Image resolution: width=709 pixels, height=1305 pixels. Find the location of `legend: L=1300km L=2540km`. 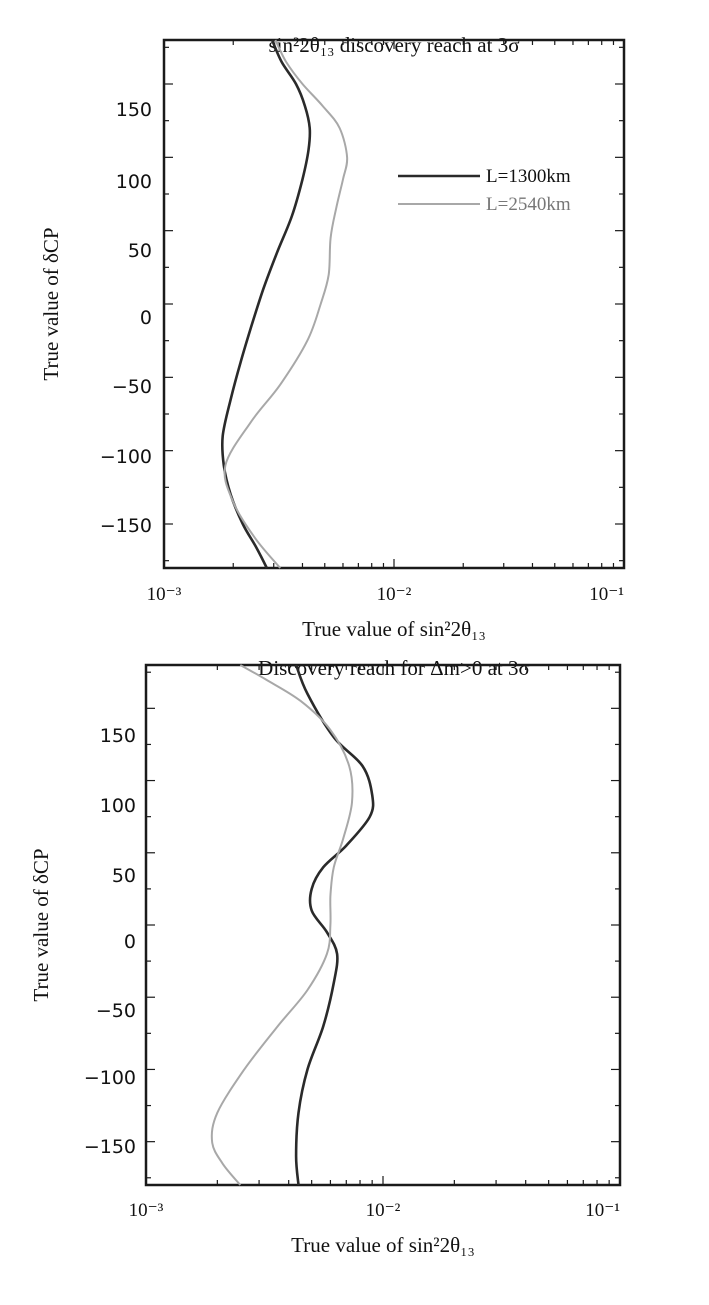

legend: L=1300km L=2540km is located at coordinates (484, 190).